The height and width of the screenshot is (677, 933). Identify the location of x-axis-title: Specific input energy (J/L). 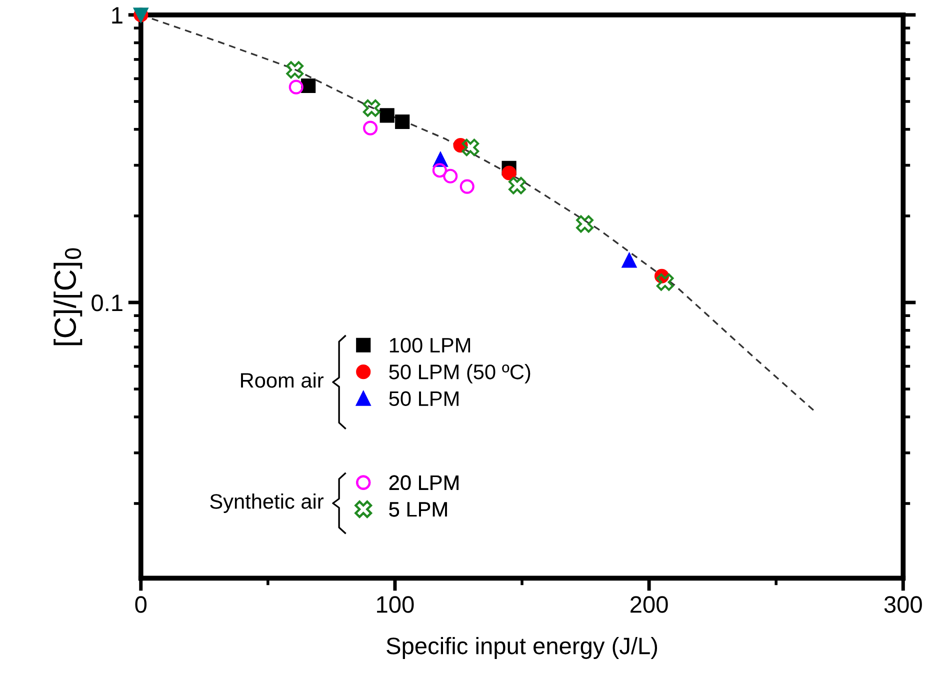
(522, 647).